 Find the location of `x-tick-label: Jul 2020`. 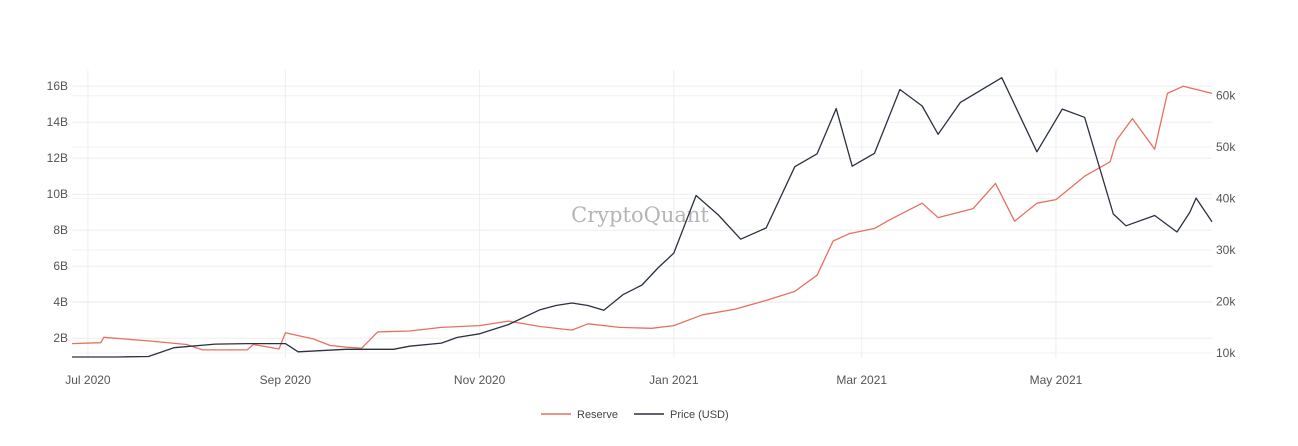

x-tick-label: Jul 2020 is located at coordinates (88, 380).